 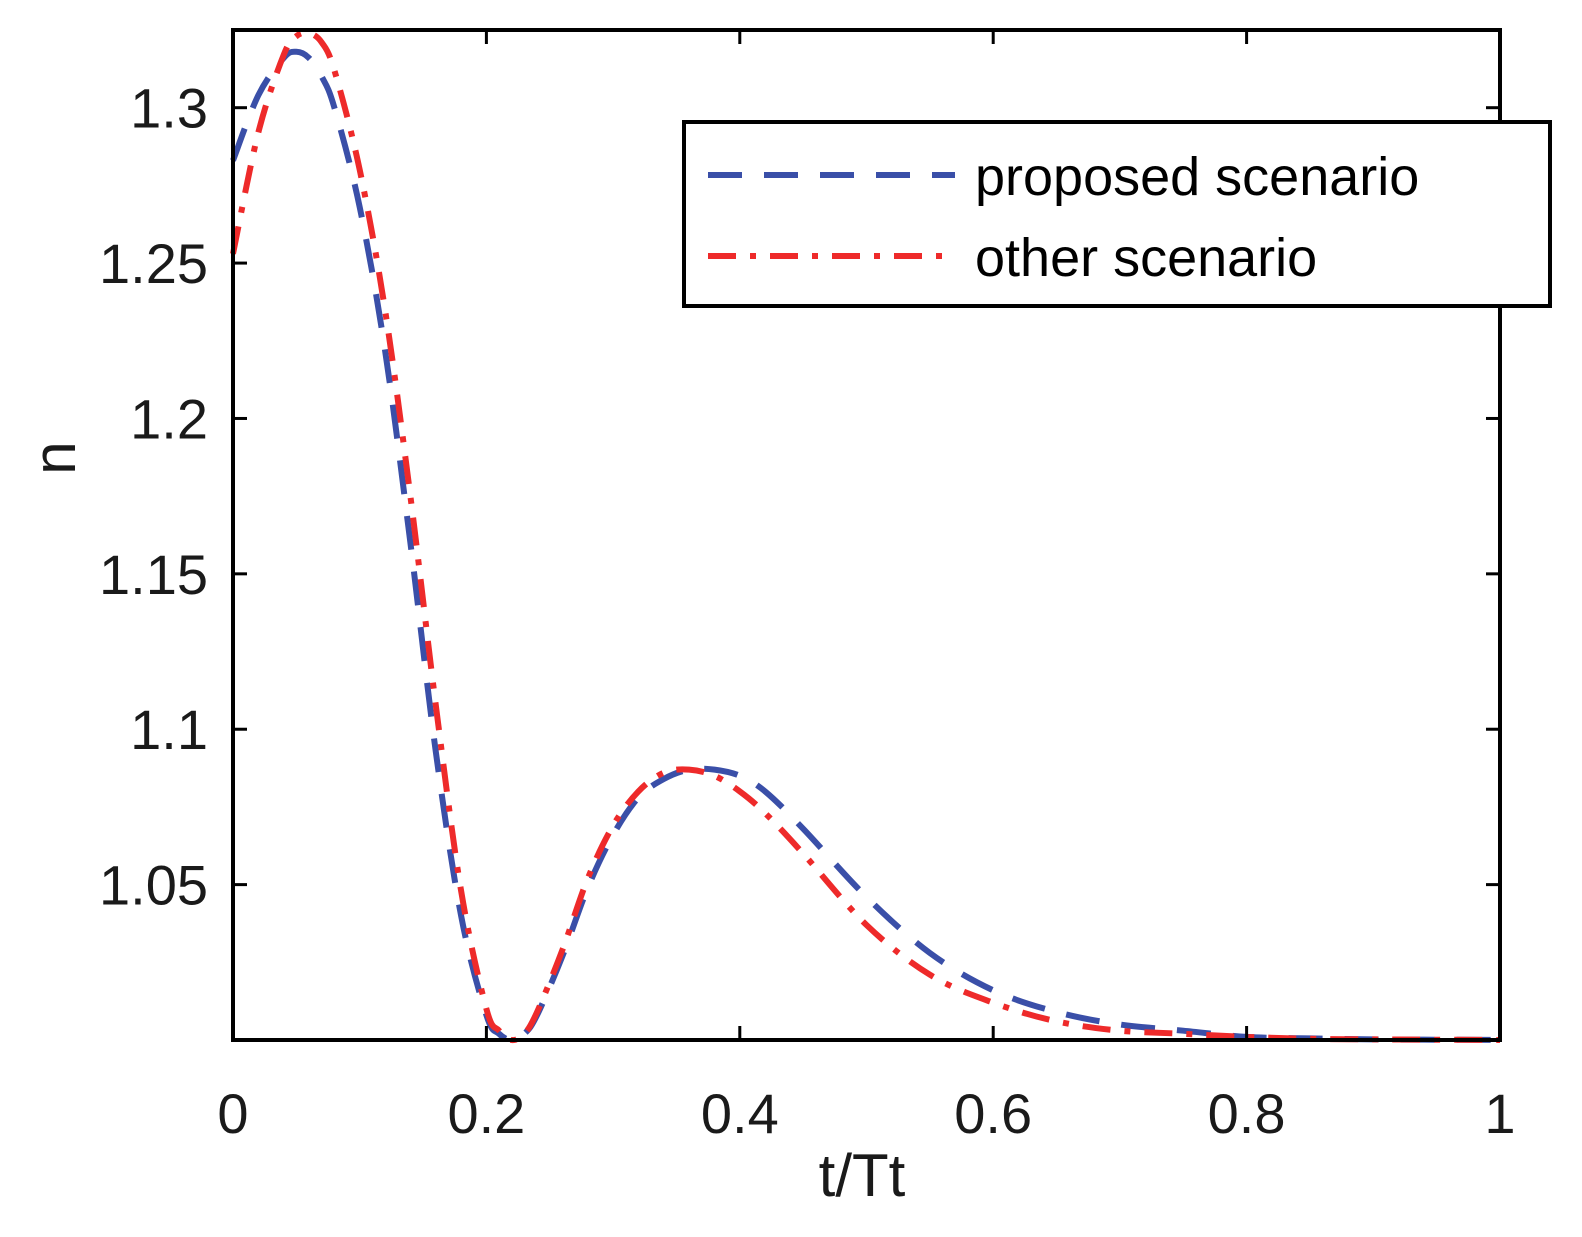 I want to click on x-axis-label: t/Tt, so click(x=862, y=1175).